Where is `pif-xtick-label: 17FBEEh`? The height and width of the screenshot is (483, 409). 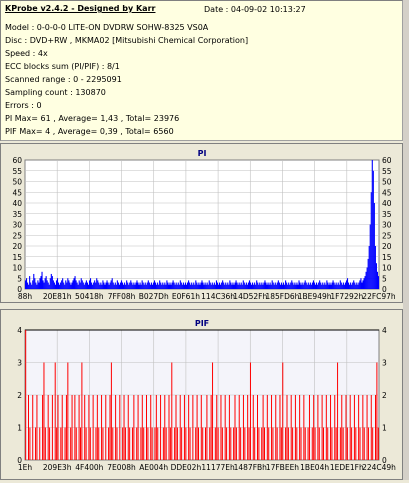 pif-xtick-label: 17FBEEh is located at coordinates (282, 467).